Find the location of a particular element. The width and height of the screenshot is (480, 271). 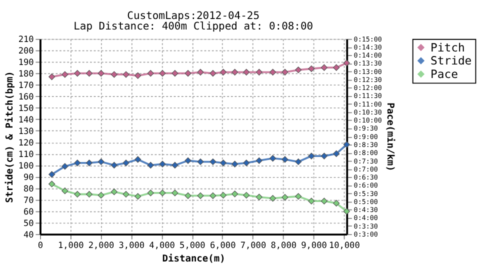

y-tick-label: 80 is located at coordinates (28, 189).